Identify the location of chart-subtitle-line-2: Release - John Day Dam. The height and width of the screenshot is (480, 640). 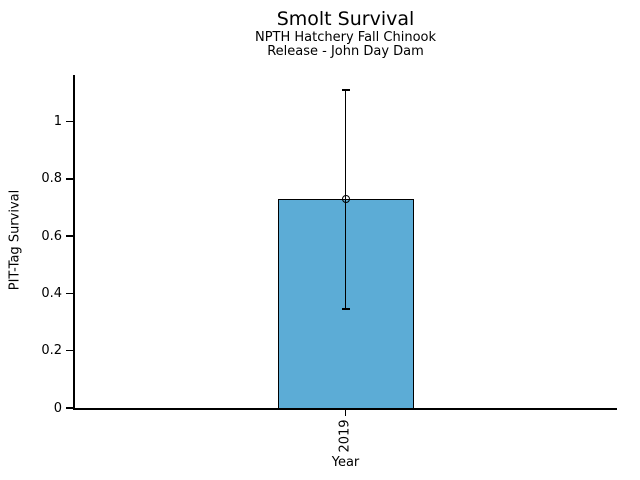
(345, 51).